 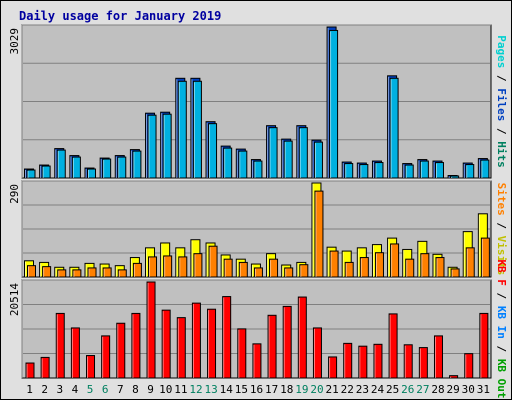 What do you see at coordinates (501, 199) in the screenshot?
I see `visits-legend-part-0: Sites` at bounding box center [501, 199].